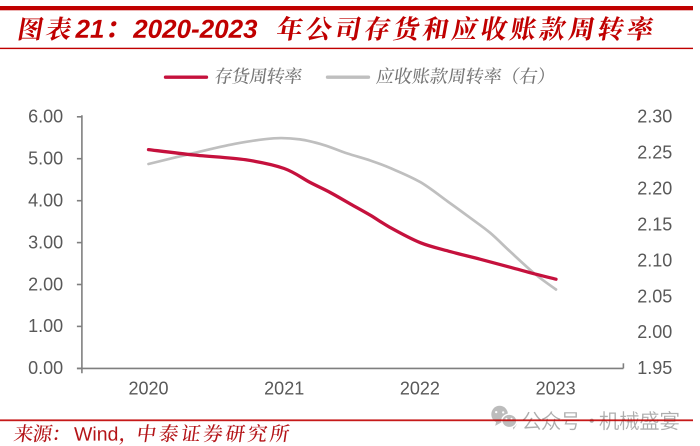 The width and height of the screenshot is (700, 446). I want to click on svg-text: 2022, so click(420, 388).